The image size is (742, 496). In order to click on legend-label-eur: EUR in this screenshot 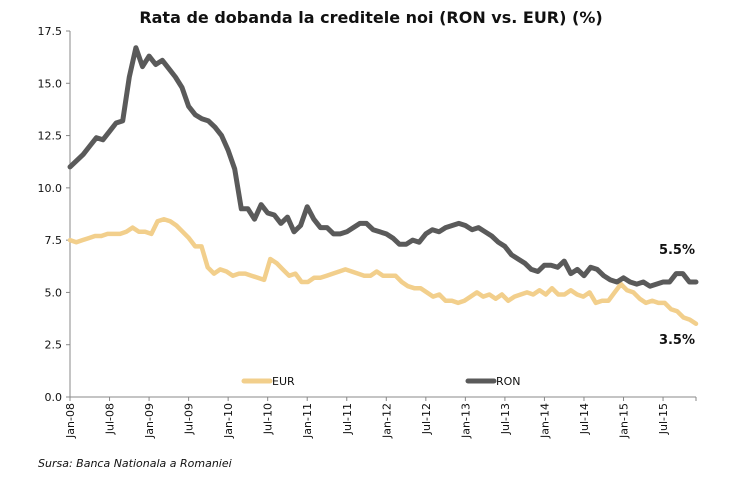, I will do `click(283, 381)`.